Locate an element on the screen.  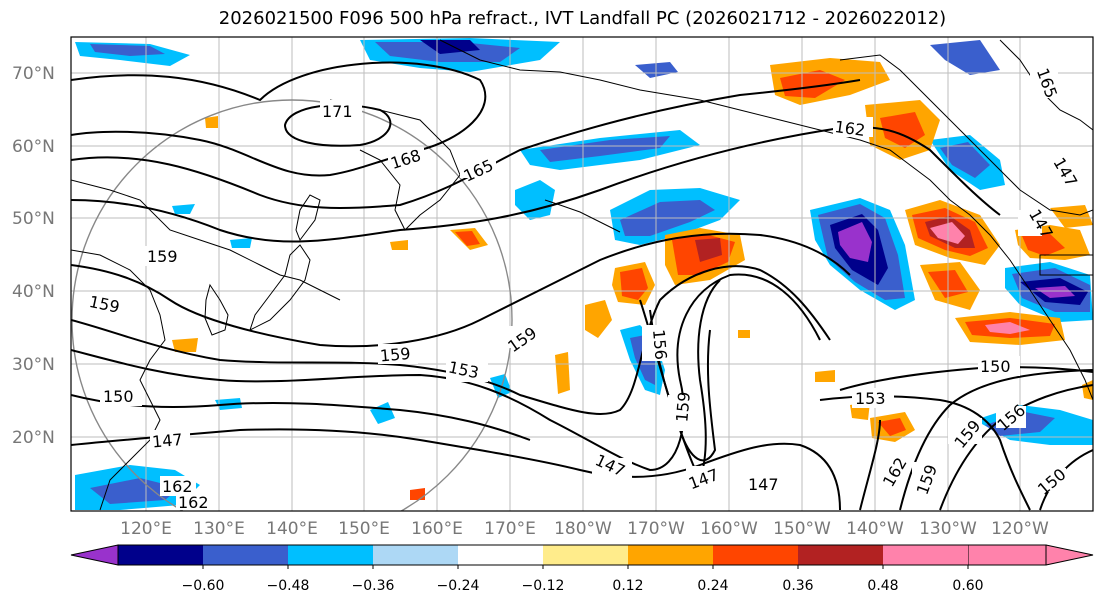
colorbar-tick-label: 0.24 is located at coordinates (712, 586).